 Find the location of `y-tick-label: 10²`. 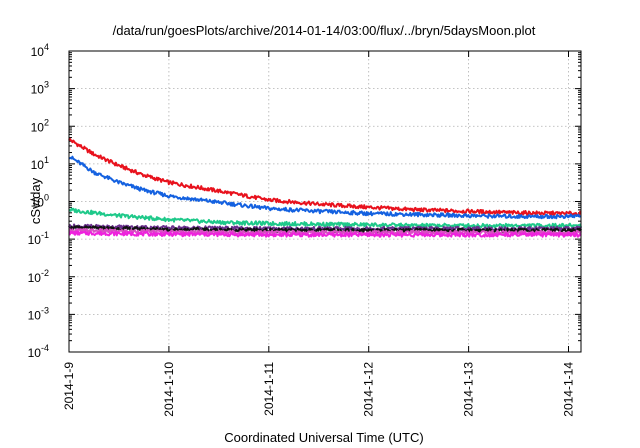

y-tick-label: 10² is located at coordinates (40, 125).